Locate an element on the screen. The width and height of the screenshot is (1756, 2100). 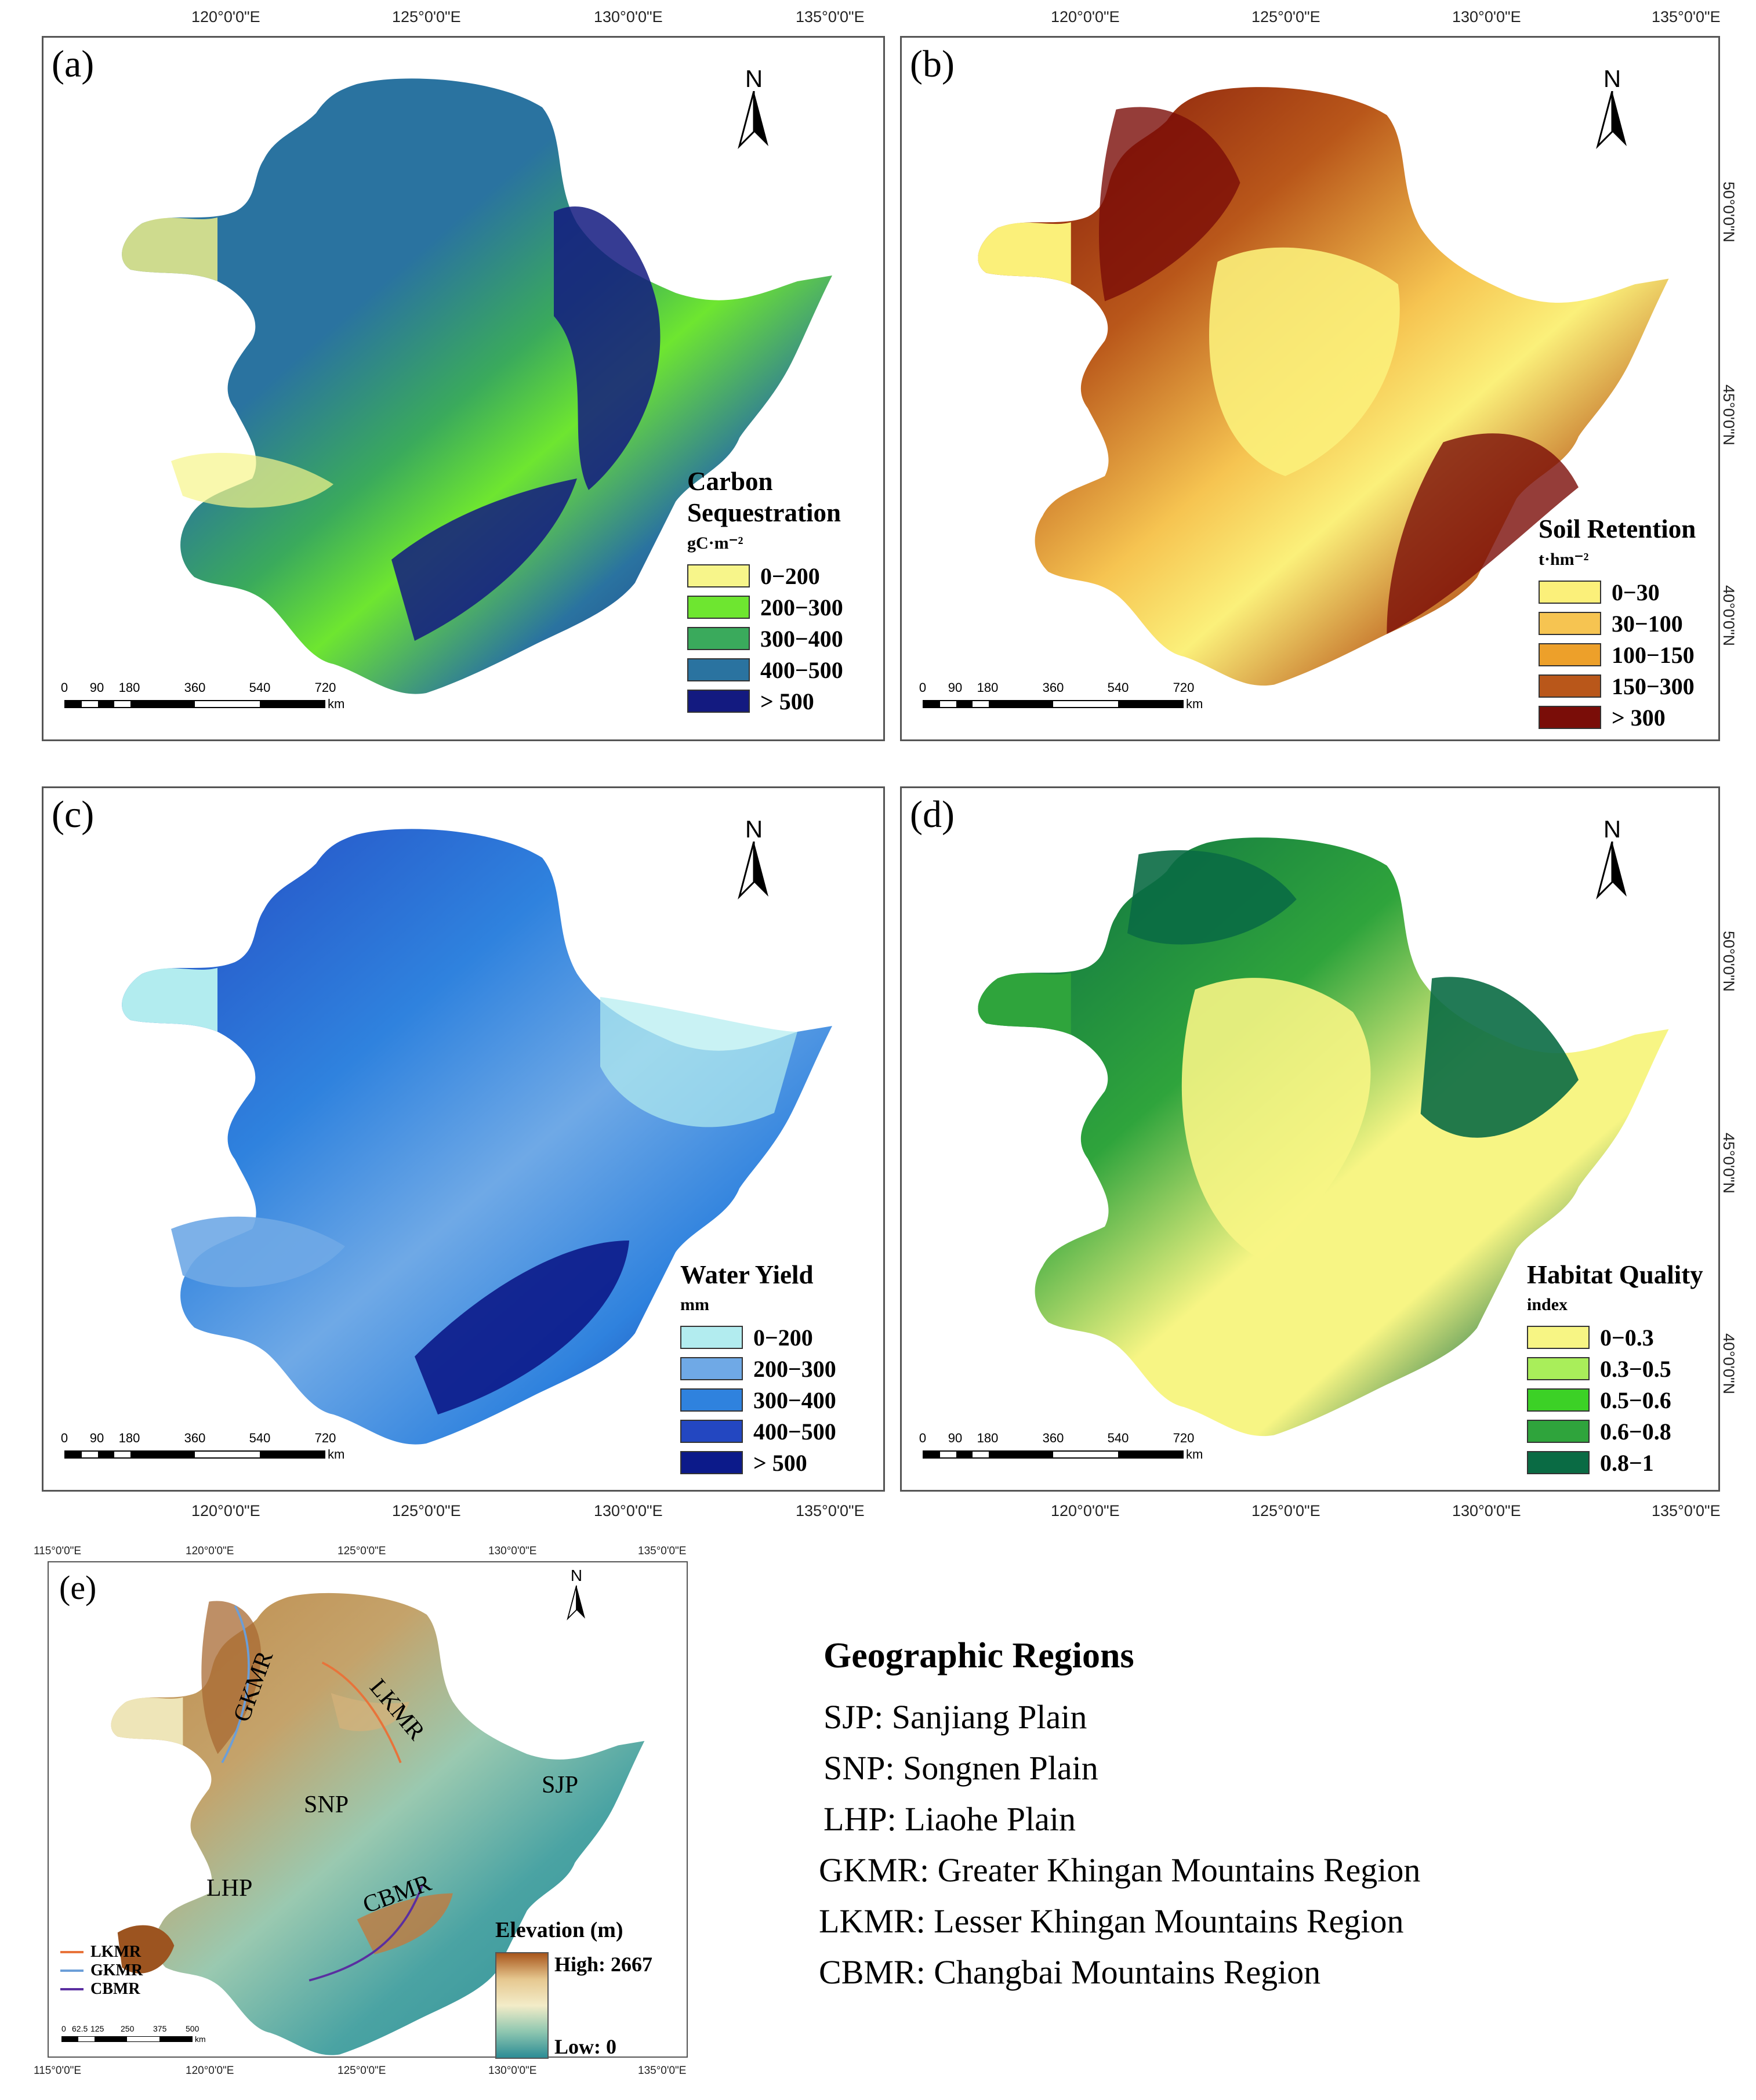
legend-item: 0.8−1 is located at coordinates (1615, 1462).